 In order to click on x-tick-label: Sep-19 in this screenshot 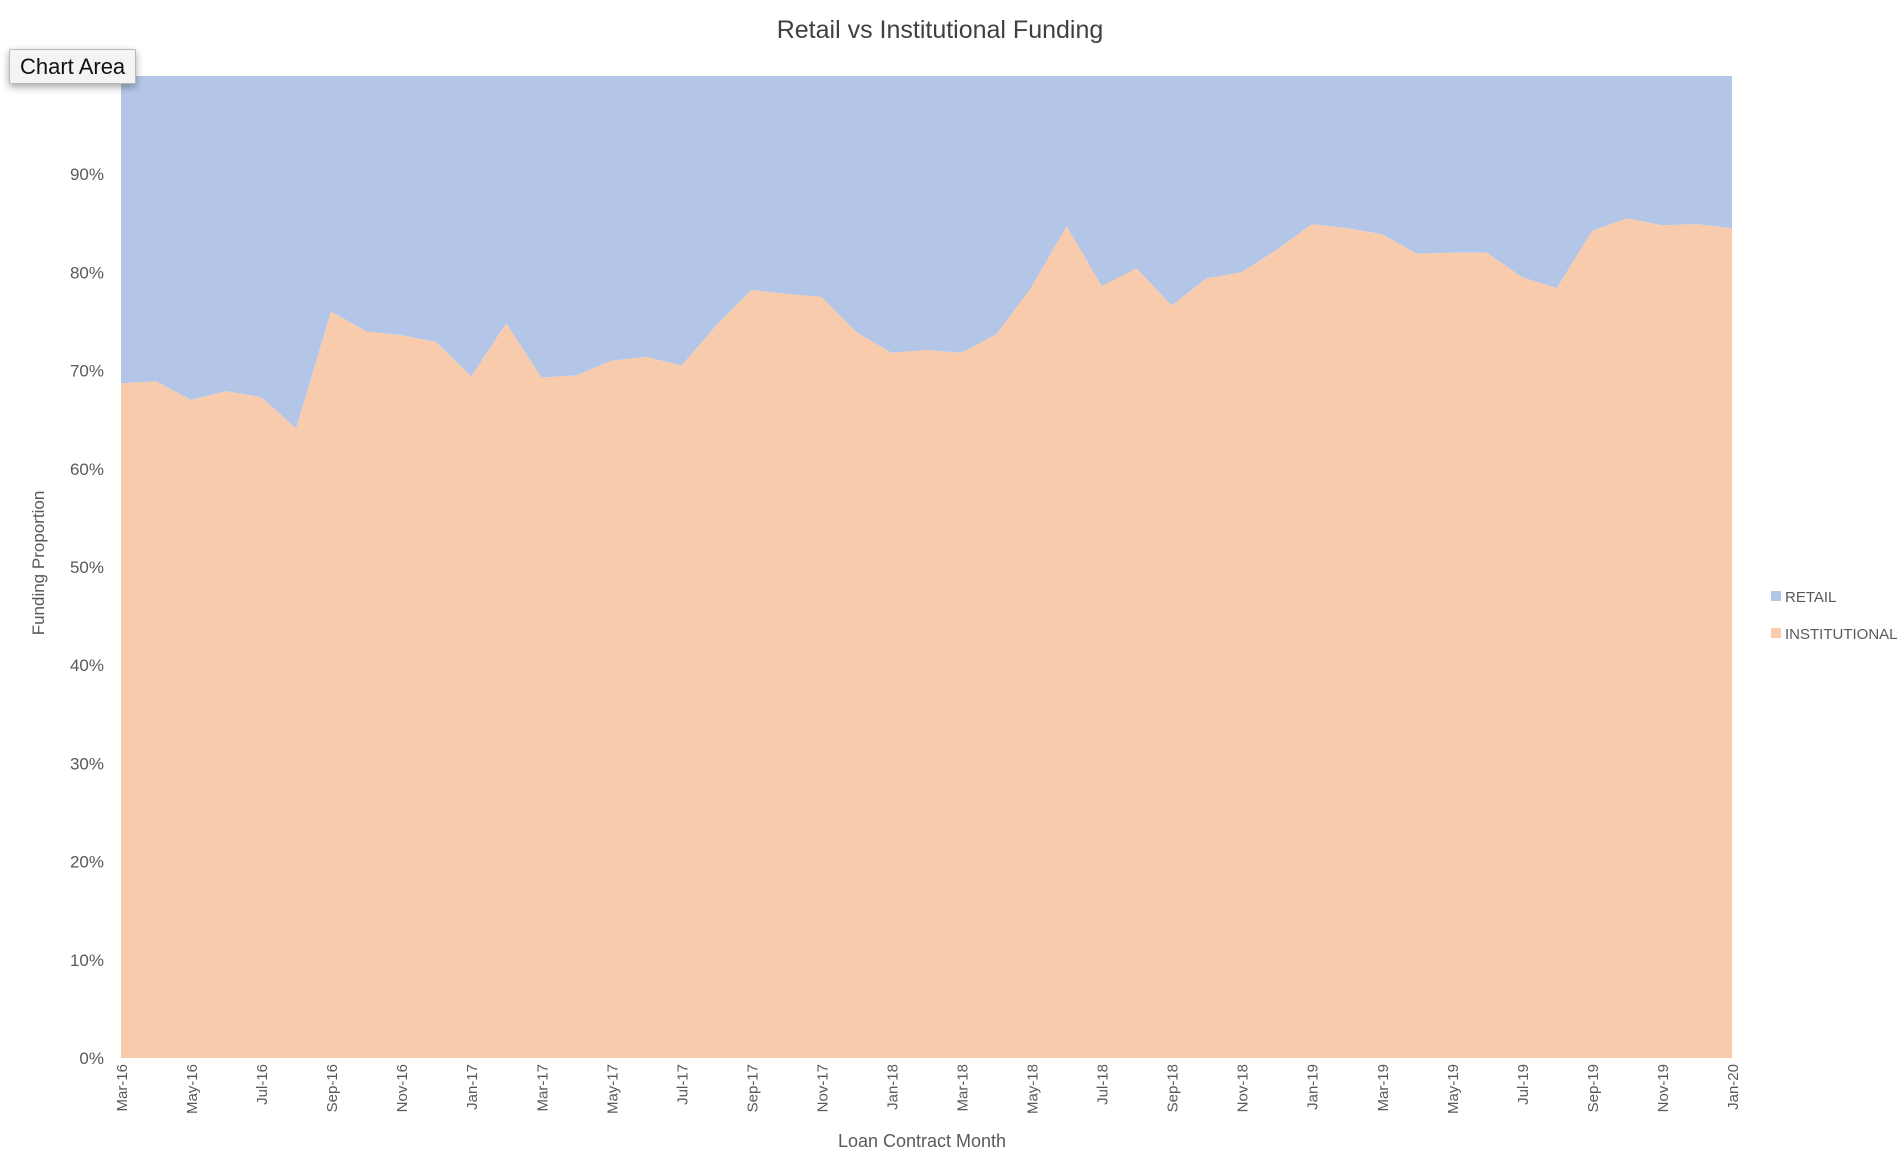, I will do `click(1593, 1088)`.